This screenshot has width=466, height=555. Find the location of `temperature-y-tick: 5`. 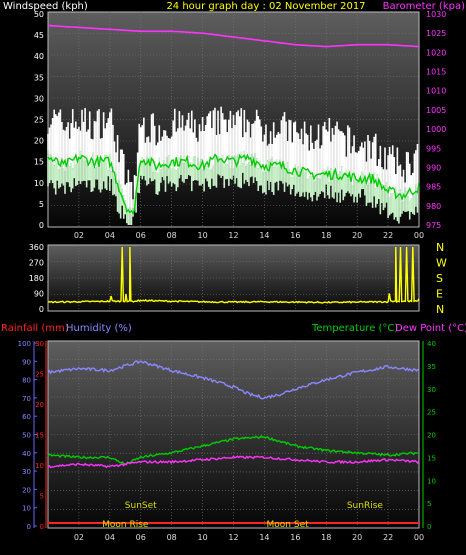

temperature-y-tick: 5 is located at coordinates (429, 504).